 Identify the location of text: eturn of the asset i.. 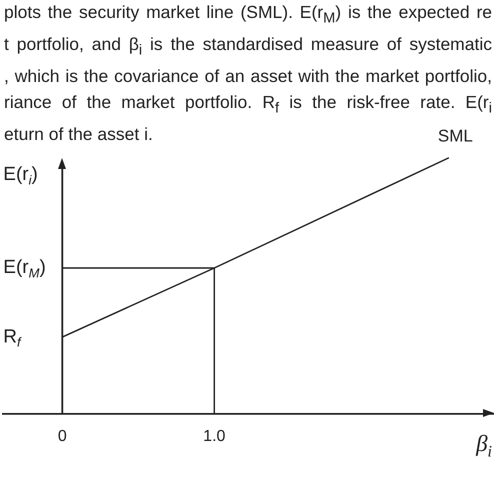
(78, 134).